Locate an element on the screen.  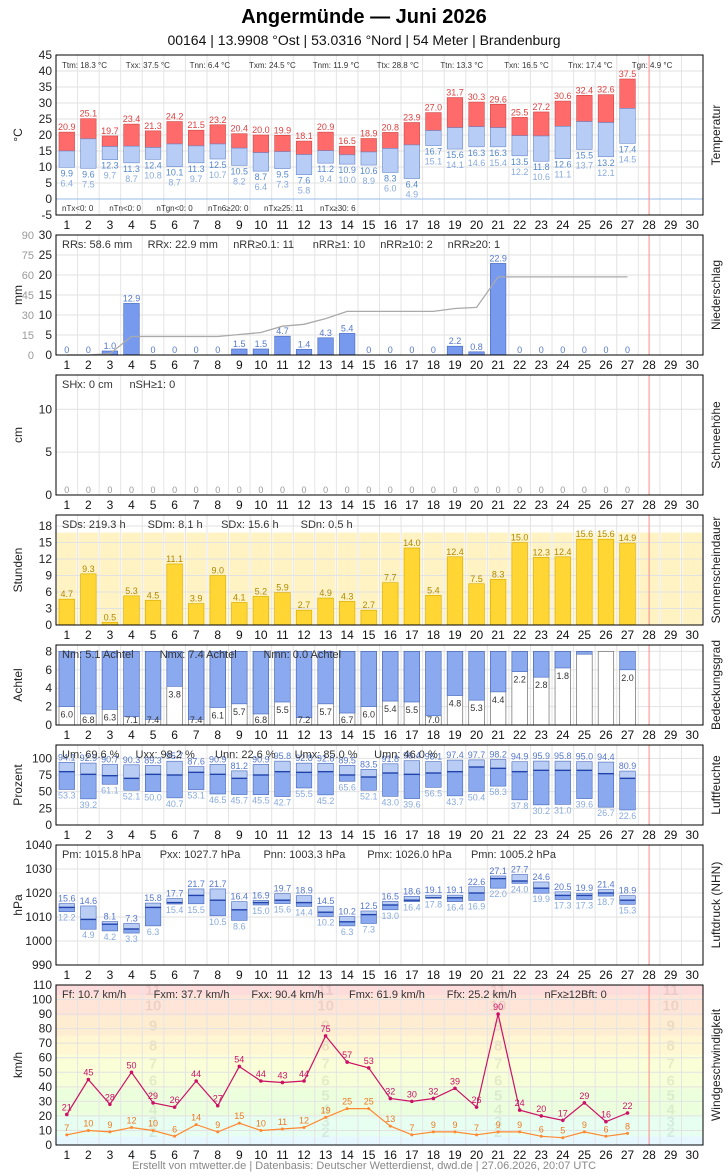
x-tick-label: 5 is located at coordinates (153, 635).